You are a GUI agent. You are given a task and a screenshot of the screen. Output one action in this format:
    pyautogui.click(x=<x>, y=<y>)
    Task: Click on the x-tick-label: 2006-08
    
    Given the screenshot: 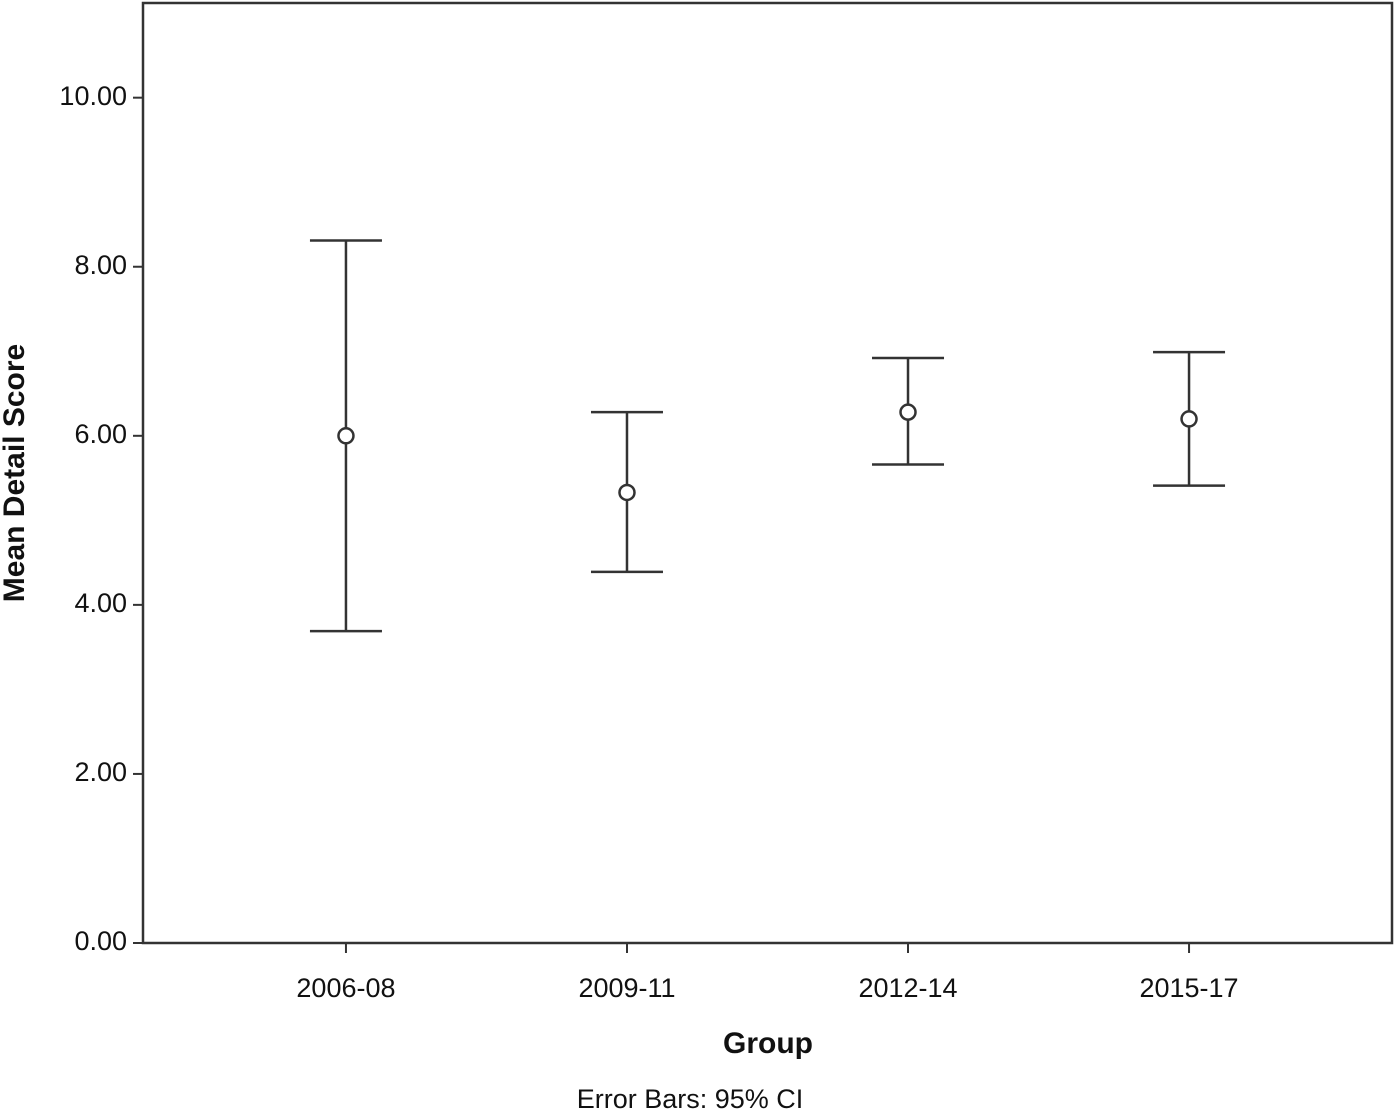 What is the action you would take?
    pyautogui.click(x=345, y=988)
    